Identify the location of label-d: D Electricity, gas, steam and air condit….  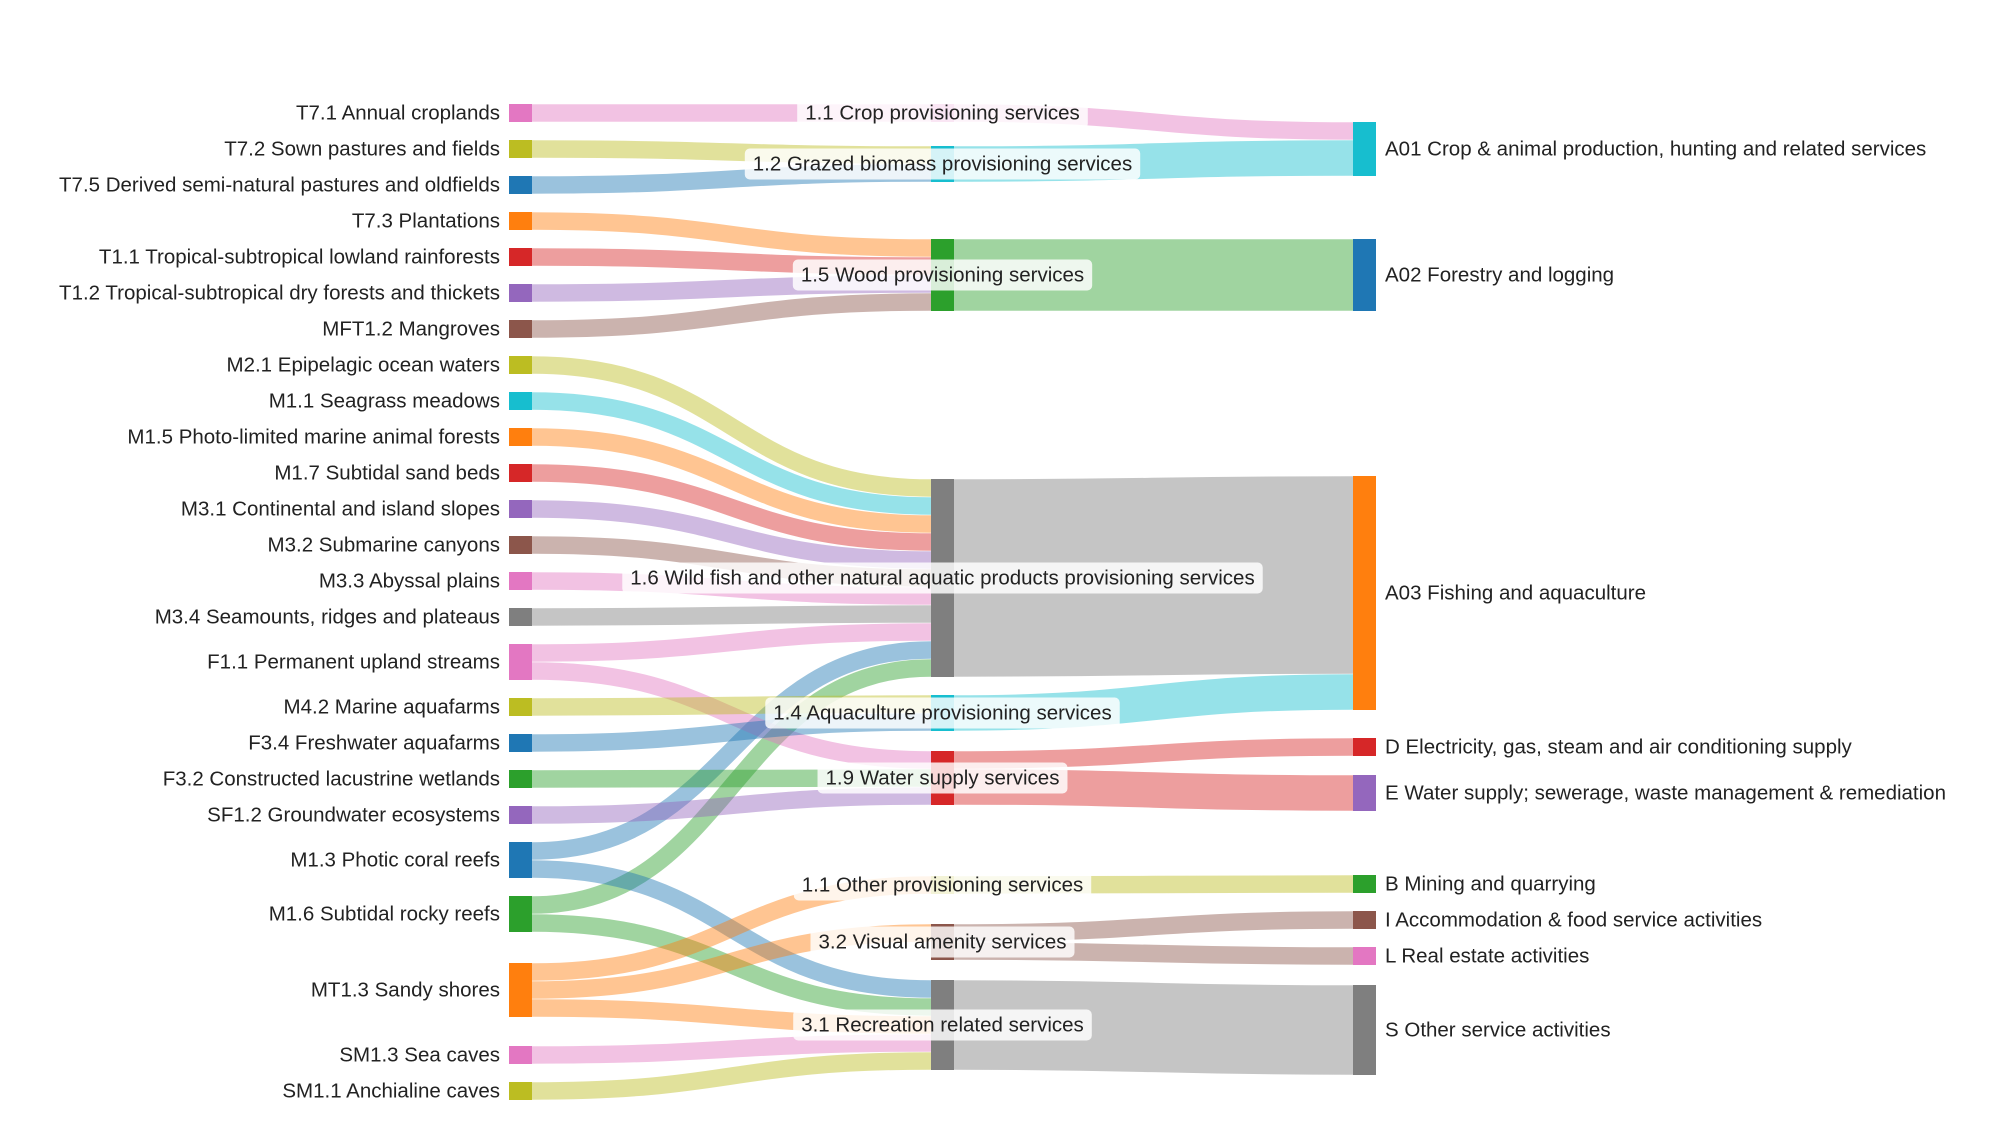
(1619, 747).